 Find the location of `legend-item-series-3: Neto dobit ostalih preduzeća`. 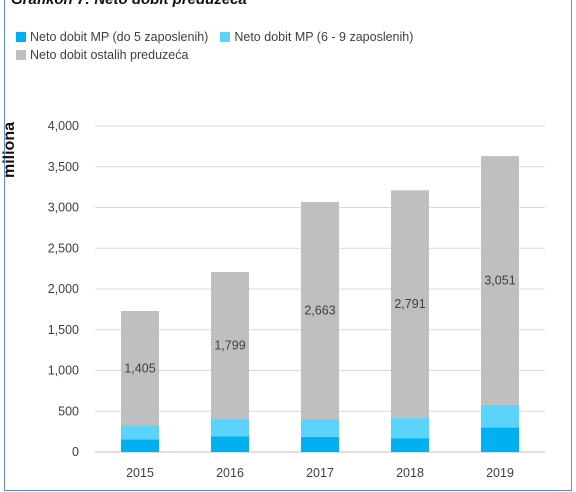

legend-item-series-3: Neto dobit ostalih preduzeća is located at coordinates (102, 55).